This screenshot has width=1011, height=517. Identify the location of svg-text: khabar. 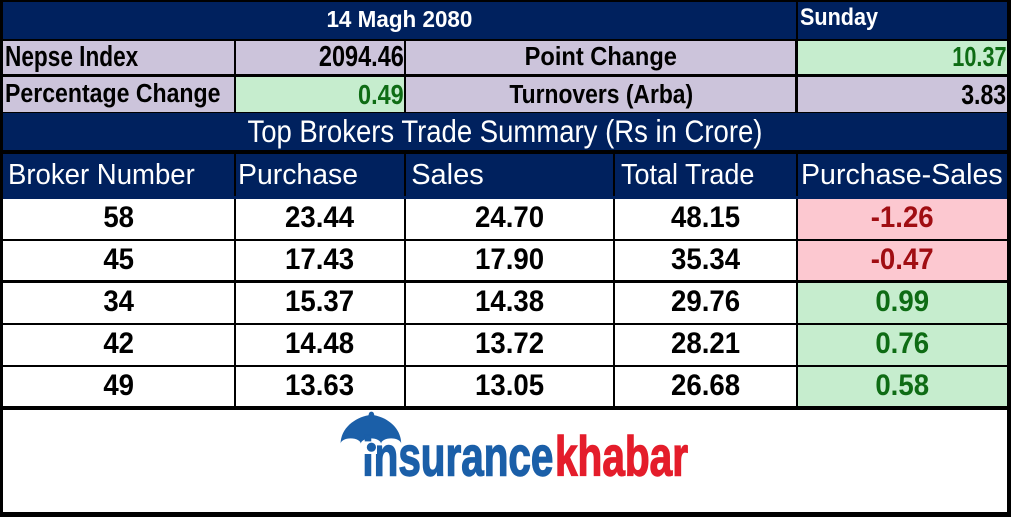
(621, 455).